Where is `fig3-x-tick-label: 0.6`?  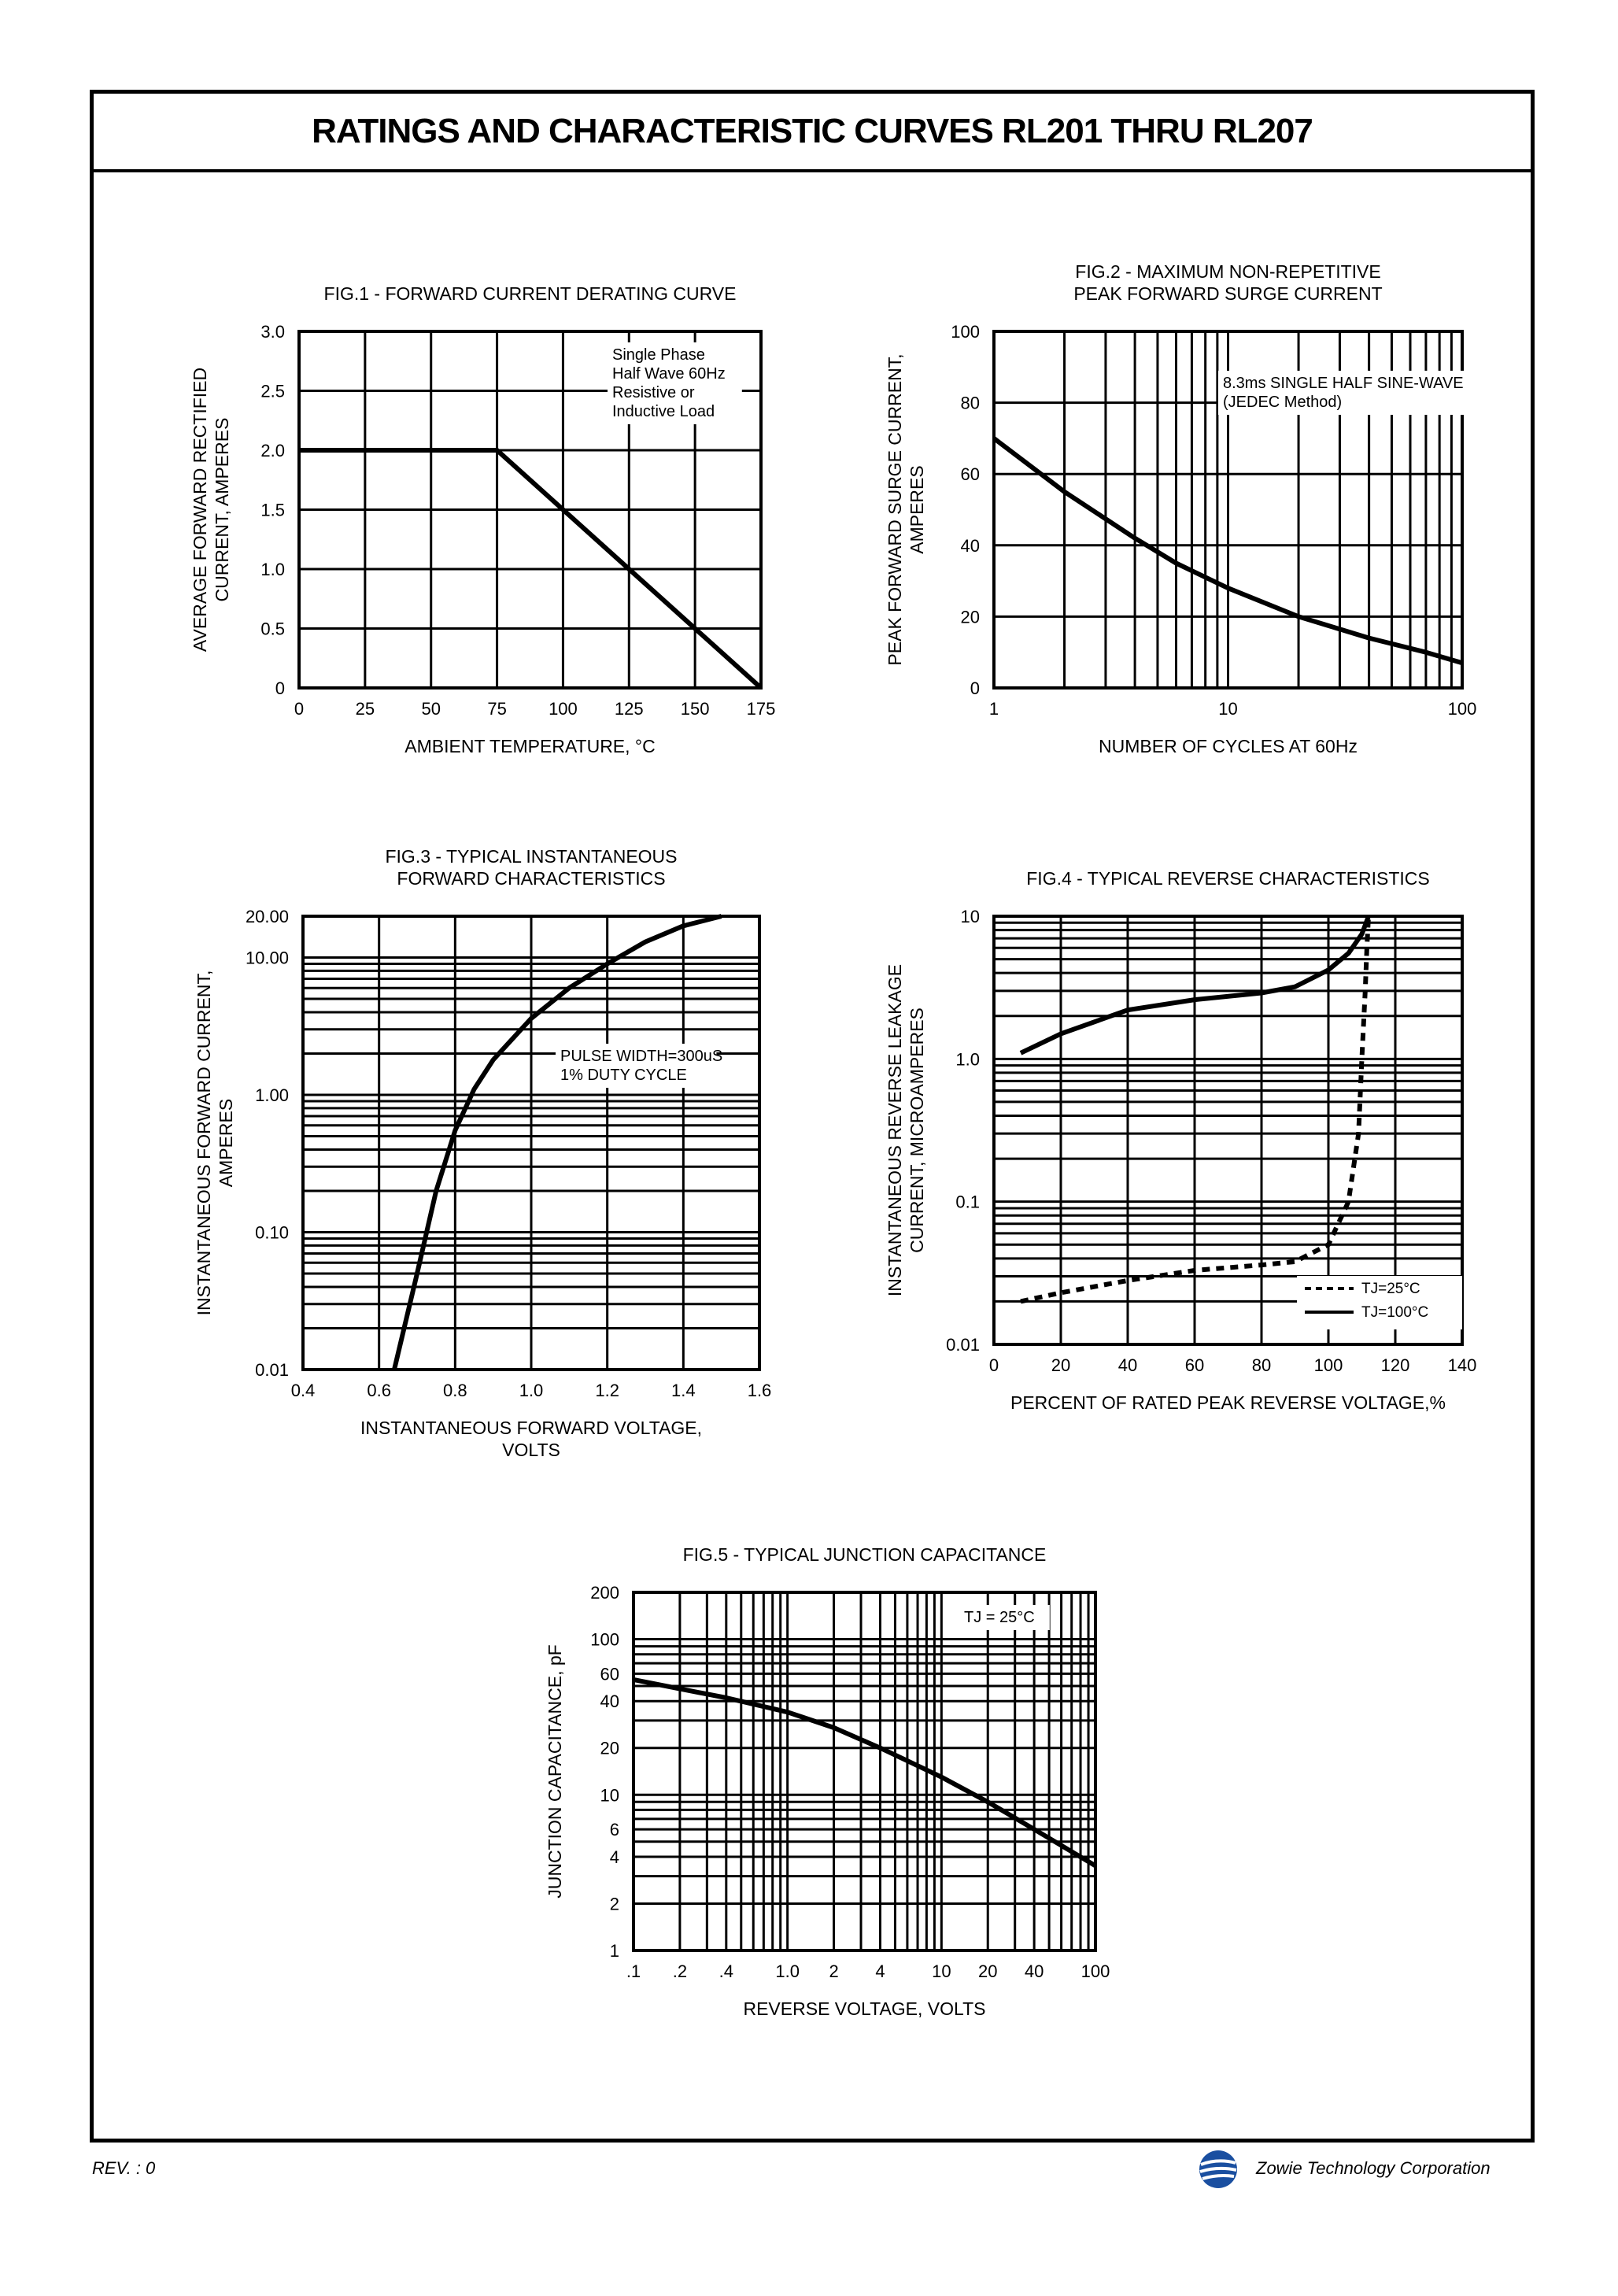 fig3-x-tick-label: 0.6 is located at coordinates (379, 1390).